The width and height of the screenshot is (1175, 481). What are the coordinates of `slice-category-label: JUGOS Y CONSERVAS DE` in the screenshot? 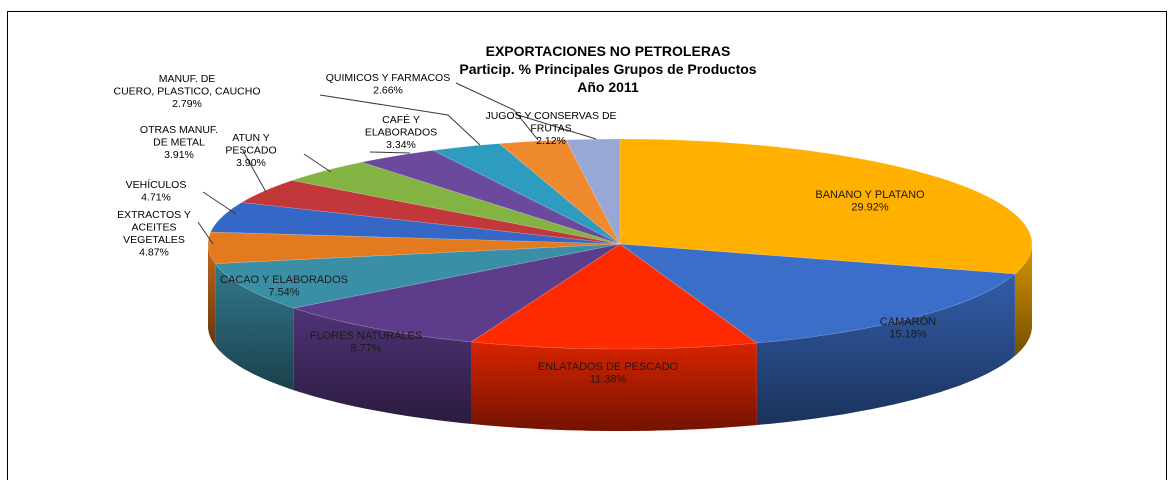 It's located at (550, 116).